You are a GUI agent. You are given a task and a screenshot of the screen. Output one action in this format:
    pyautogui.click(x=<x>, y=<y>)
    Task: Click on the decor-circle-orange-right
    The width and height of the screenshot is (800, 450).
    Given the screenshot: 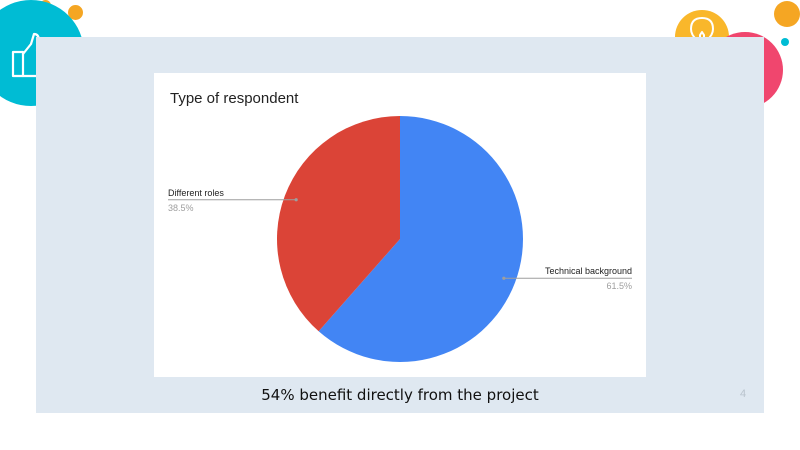 What is the action you would take?
    pyautogui.click(x=787, y=14)
    